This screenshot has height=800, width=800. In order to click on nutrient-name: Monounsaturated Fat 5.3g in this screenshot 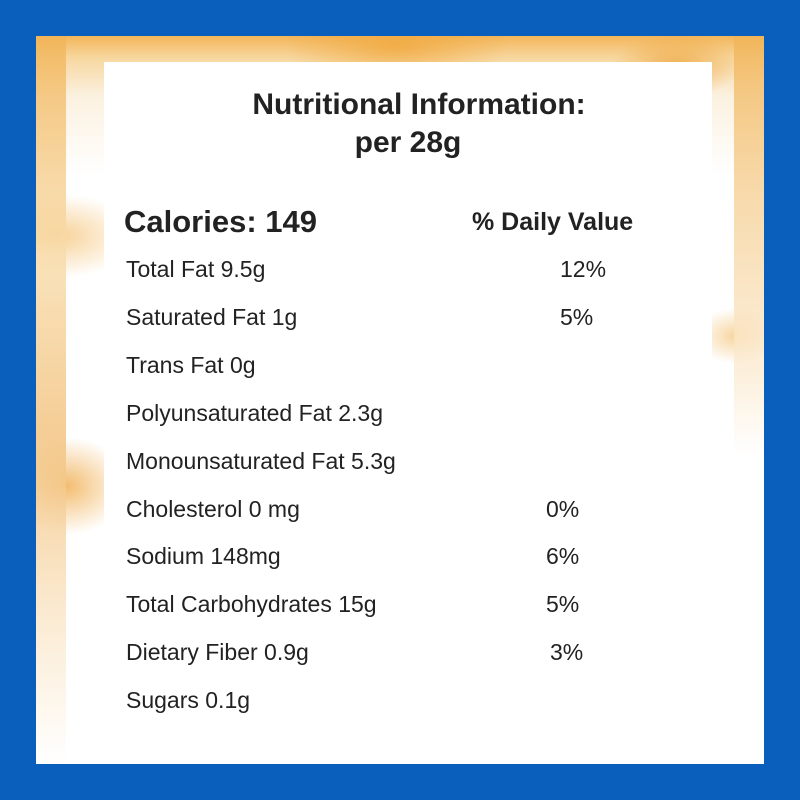, I will do `click(261, 461)`.